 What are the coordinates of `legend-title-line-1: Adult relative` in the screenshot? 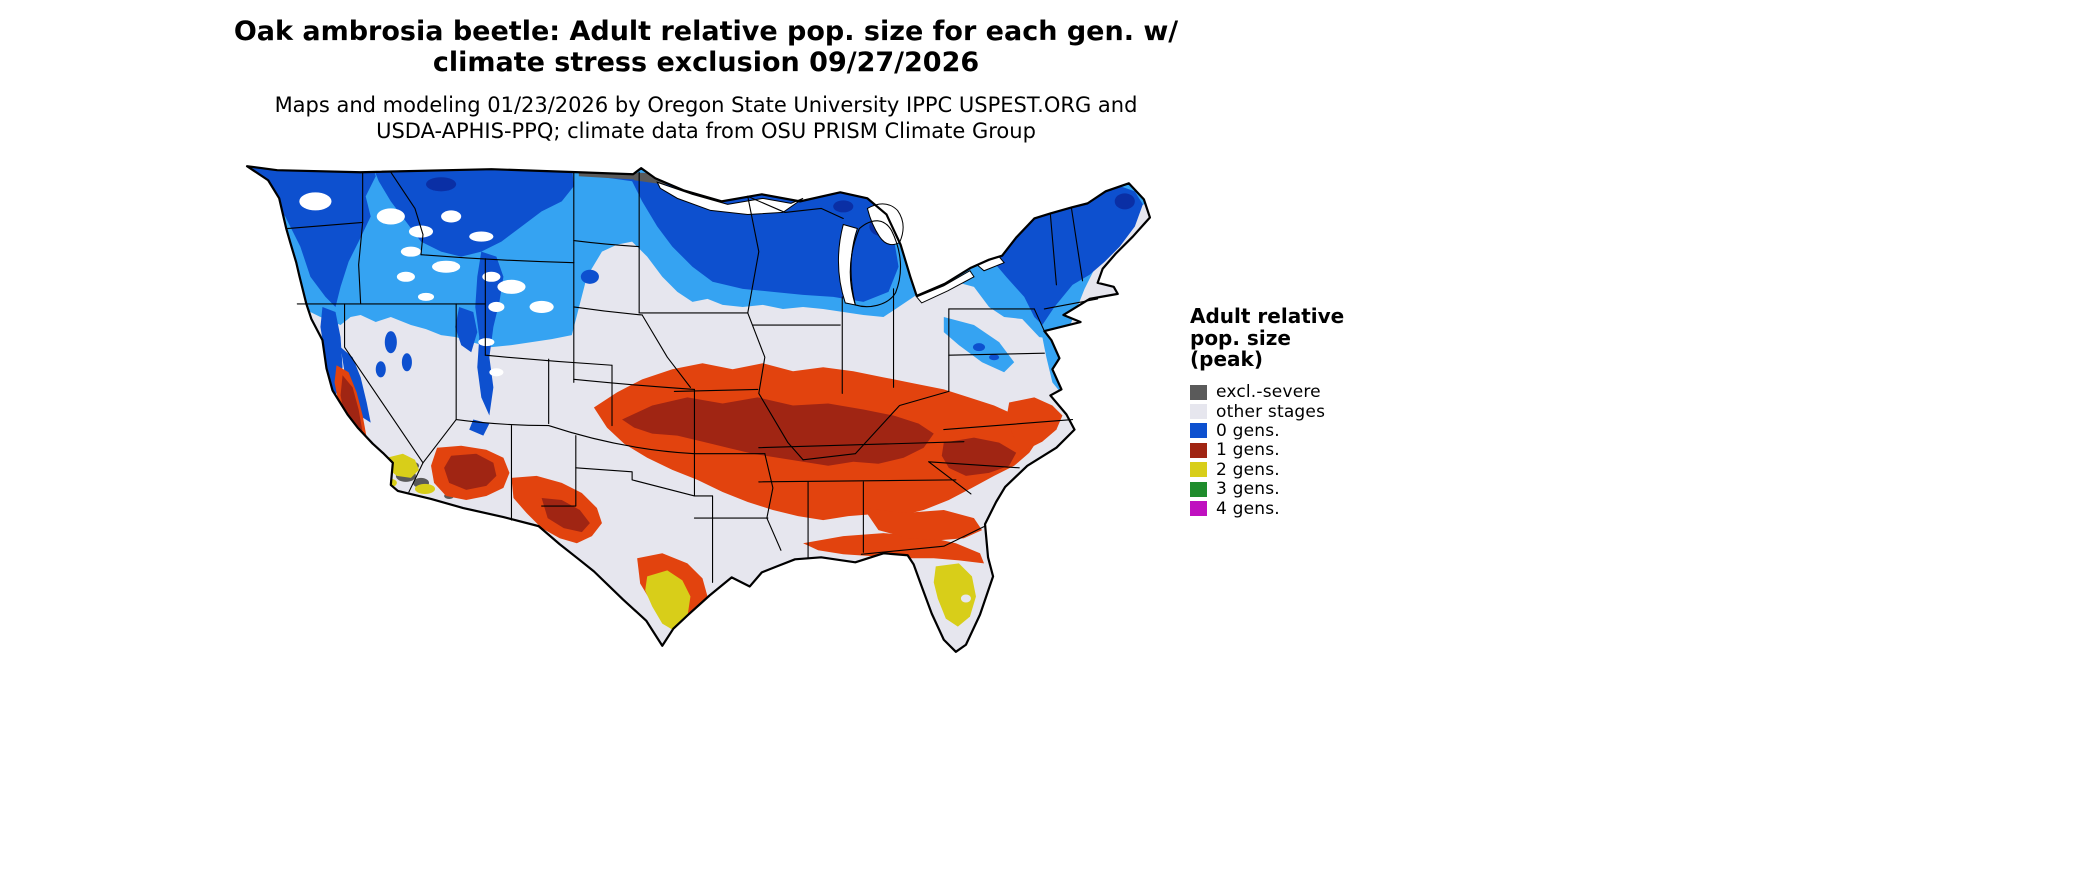 It's located at (1267, 316).